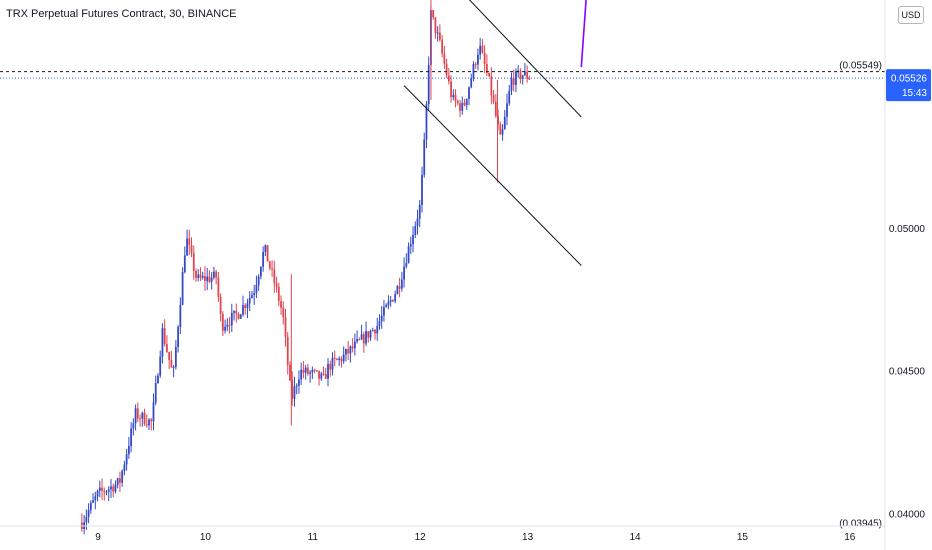 The height and width of the screenshot is (550, 932). I want to click on last-price-badge-bg, so click(908, 85).